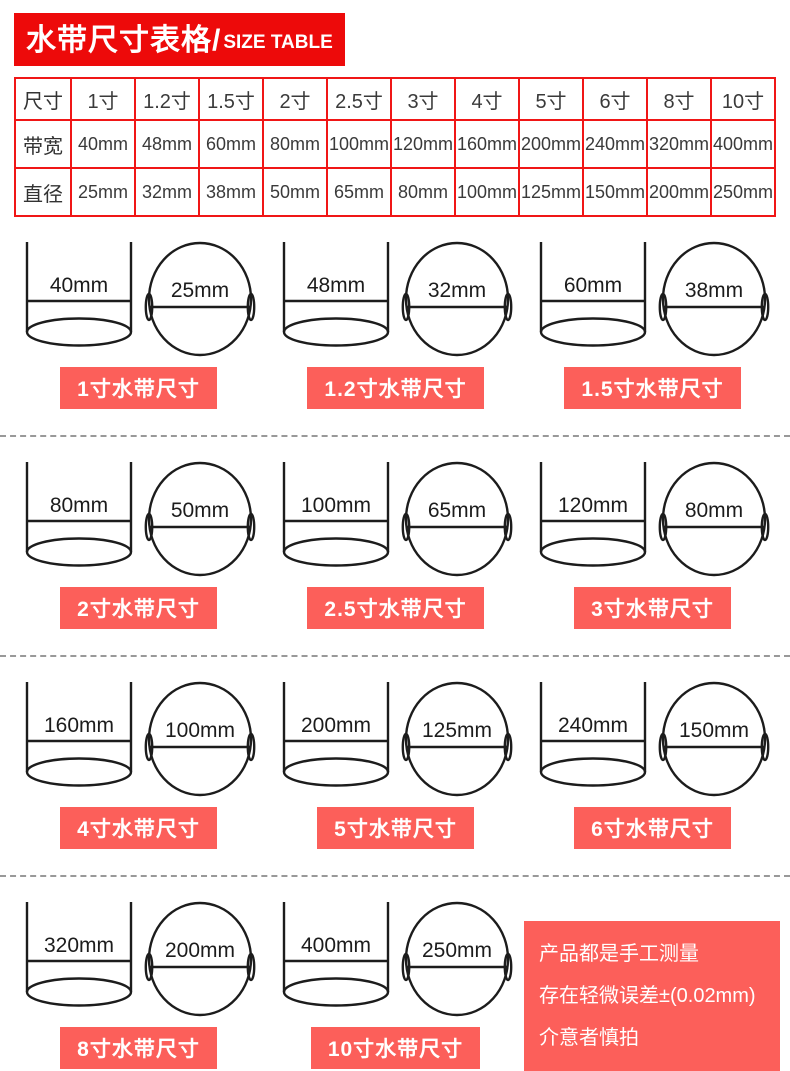  Describe the element at coordinates (335, 945) in the screenshot. I see `flat-width-value: 400mm` at that location.